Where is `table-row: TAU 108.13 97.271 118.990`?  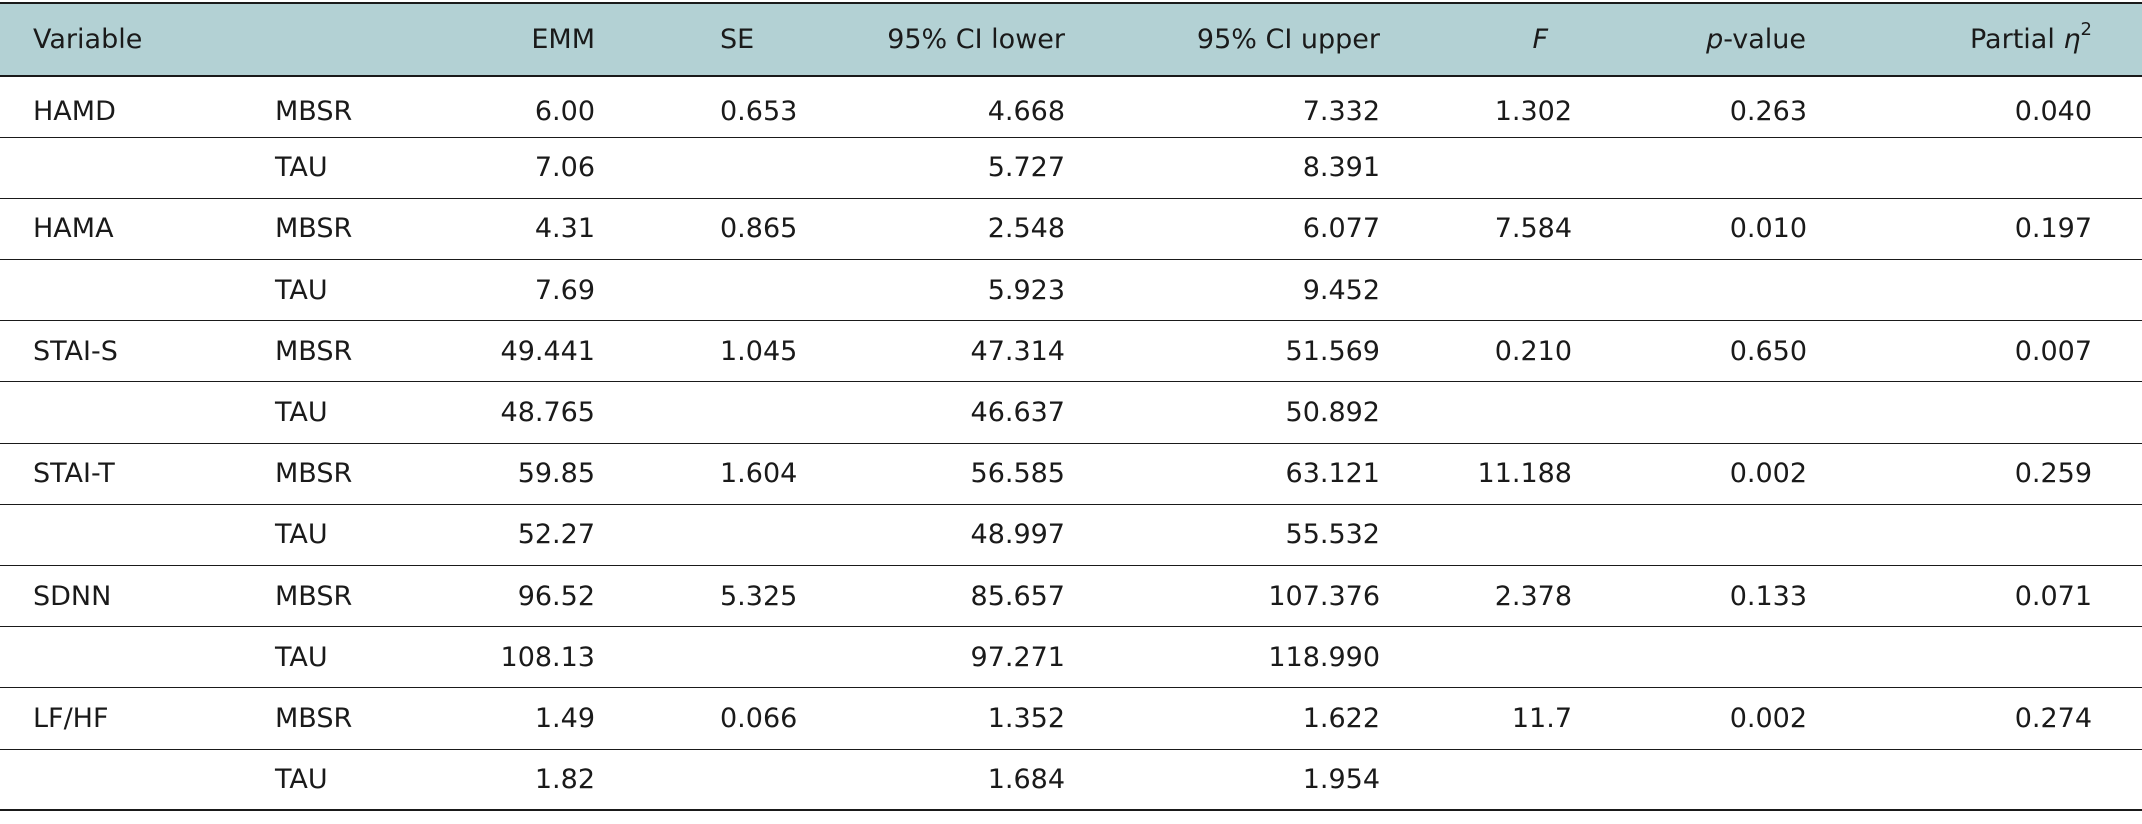 table-row: TAU 108.13 97.271 118.990 is located at coordinates (1071, 657).